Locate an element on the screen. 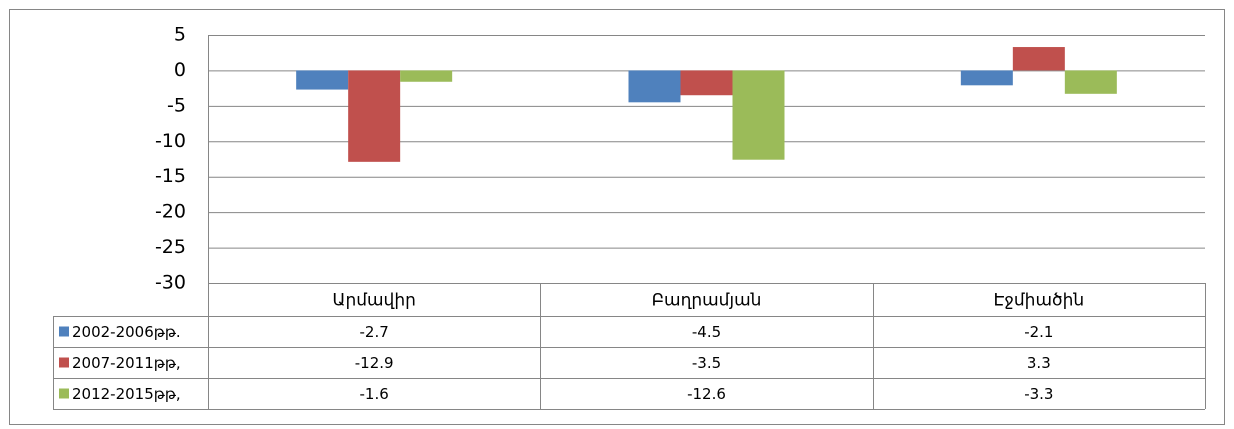  y-tick-label: 0 is located at coordinates (180, 70).